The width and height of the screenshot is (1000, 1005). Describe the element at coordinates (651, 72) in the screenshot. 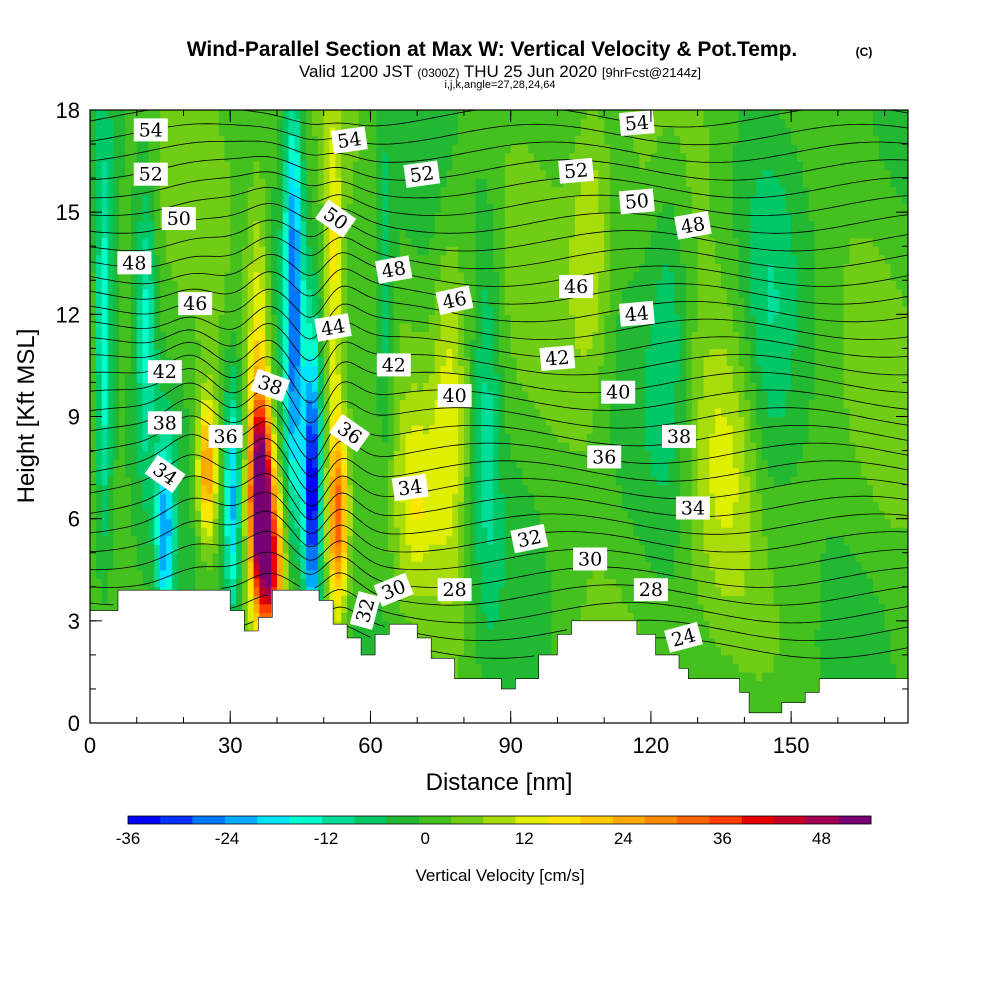

I see `subtitle-forecast: [9hrFcst@2144z]` at that location.